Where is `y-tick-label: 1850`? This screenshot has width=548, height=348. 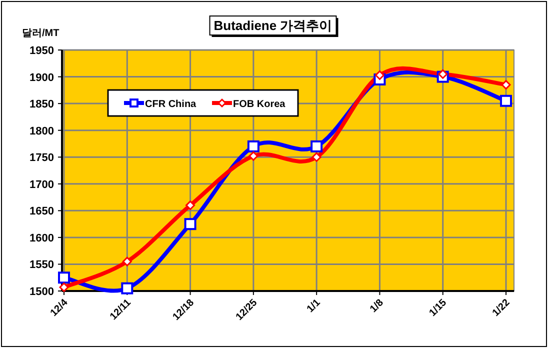
y-tick-label: 1850 is located at coordinates (42, 104).